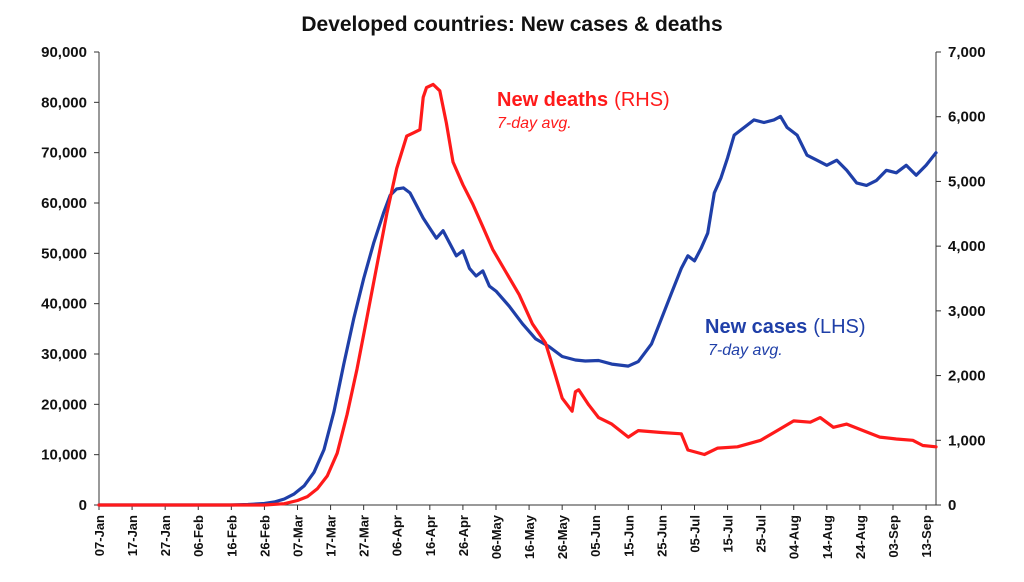 This screenshot has width=1024, height=582. What do you see at coordinates (967, 181) in the screenshot?
I see `right-tick-label: 5,000` at bounding box center [967, 181].